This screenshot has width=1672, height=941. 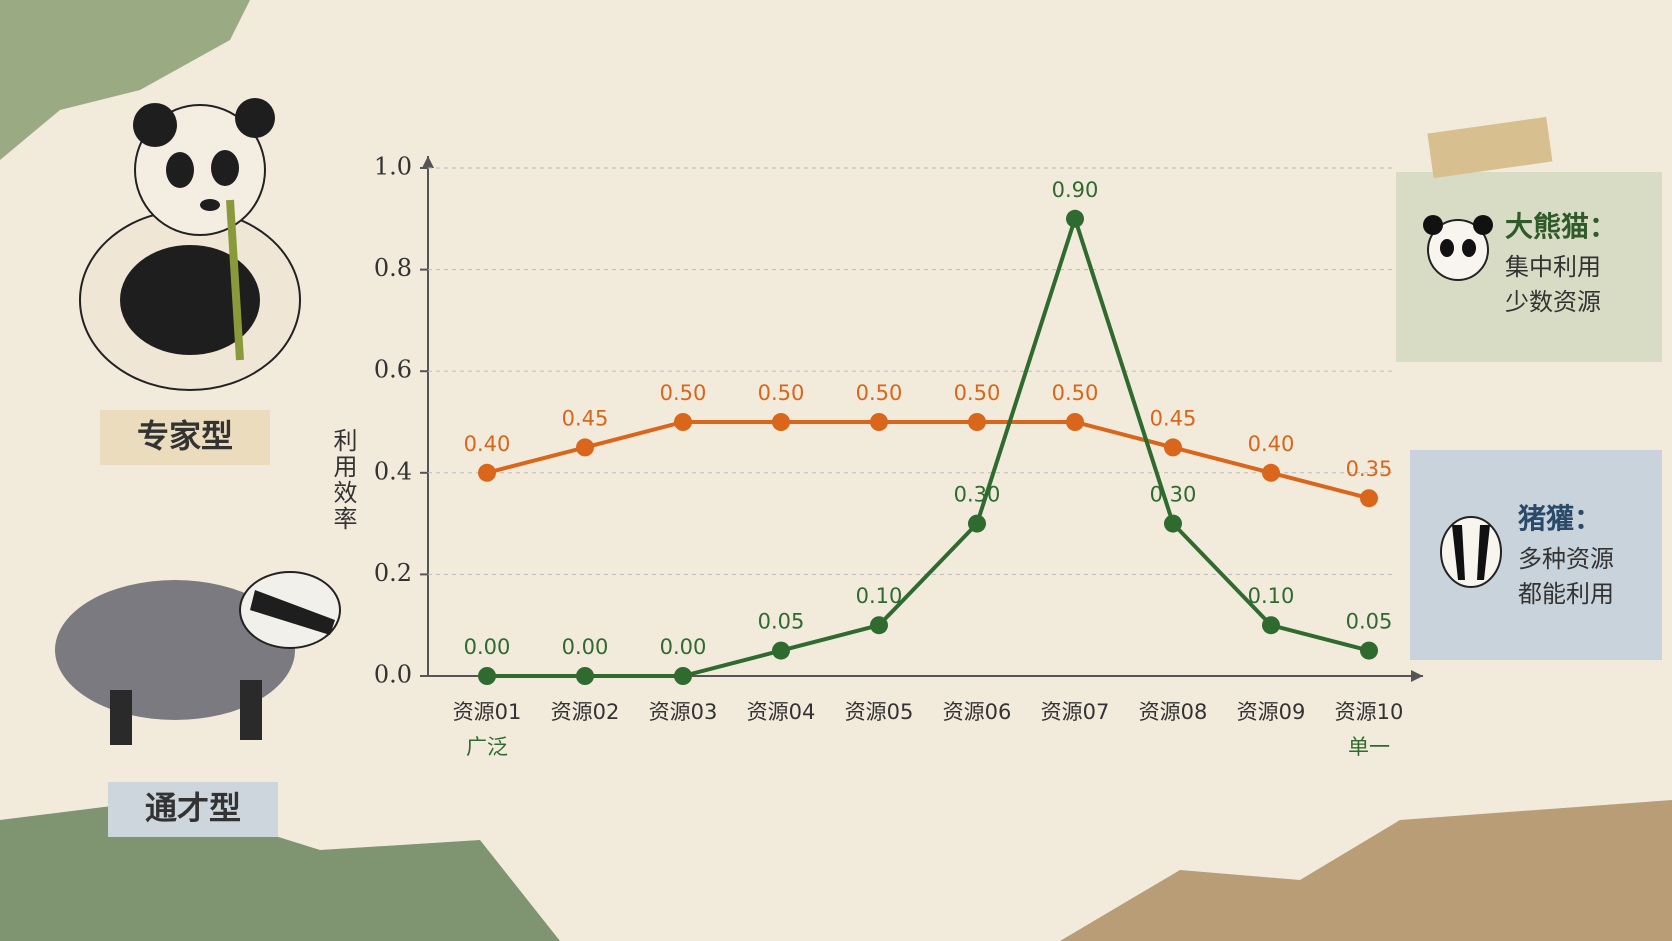 I want to click on badger-icon, so click(x=1471, y=552).